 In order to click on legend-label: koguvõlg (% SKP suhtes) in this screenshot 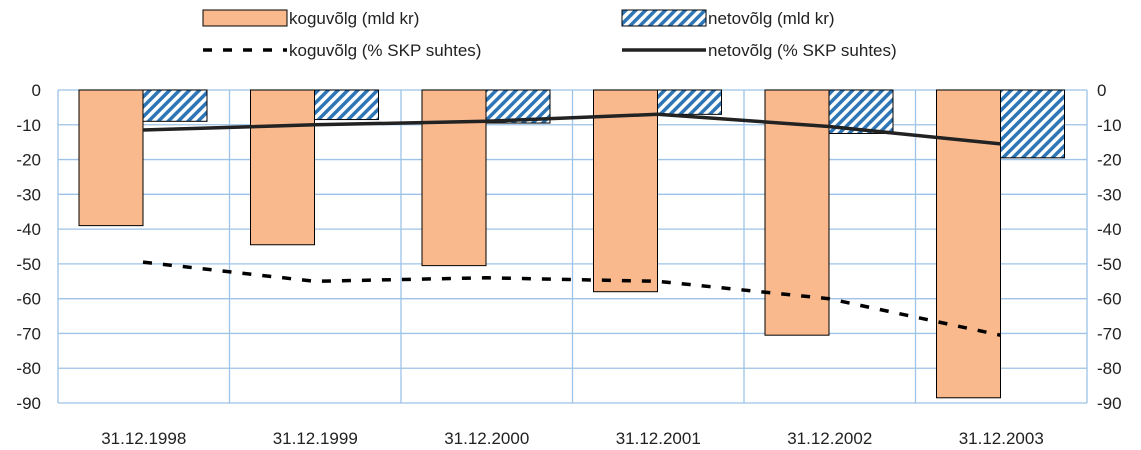, I will do `click(385, 50)`.